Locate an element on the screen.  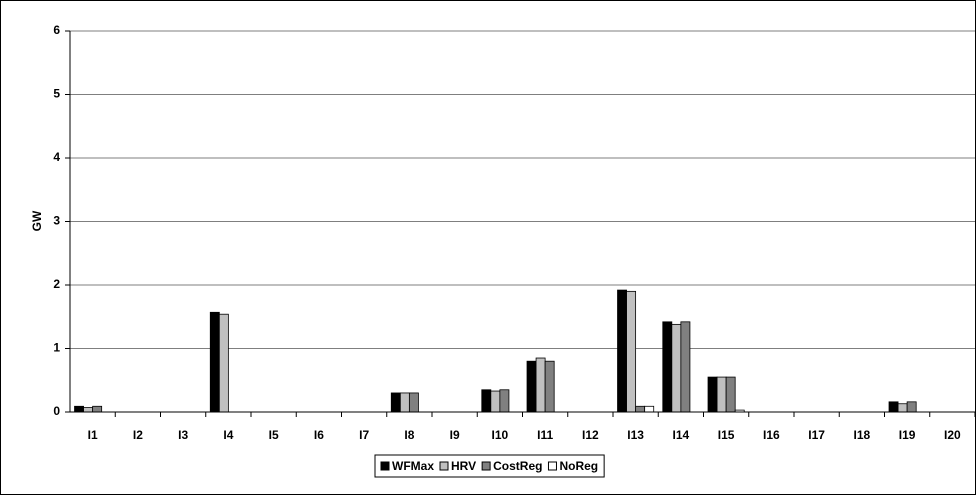
y-axis-label: GW is located at coordinates (37, 220).